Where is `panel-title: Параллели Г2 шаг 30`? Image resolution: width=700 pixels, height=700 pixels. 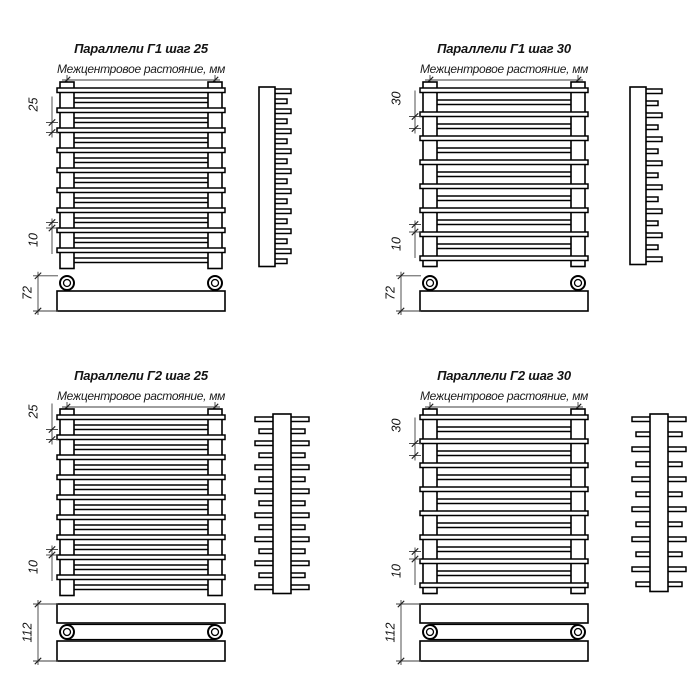 panel-title: Параллели Г2 шаг 30 is located at coordinates (504, 375).